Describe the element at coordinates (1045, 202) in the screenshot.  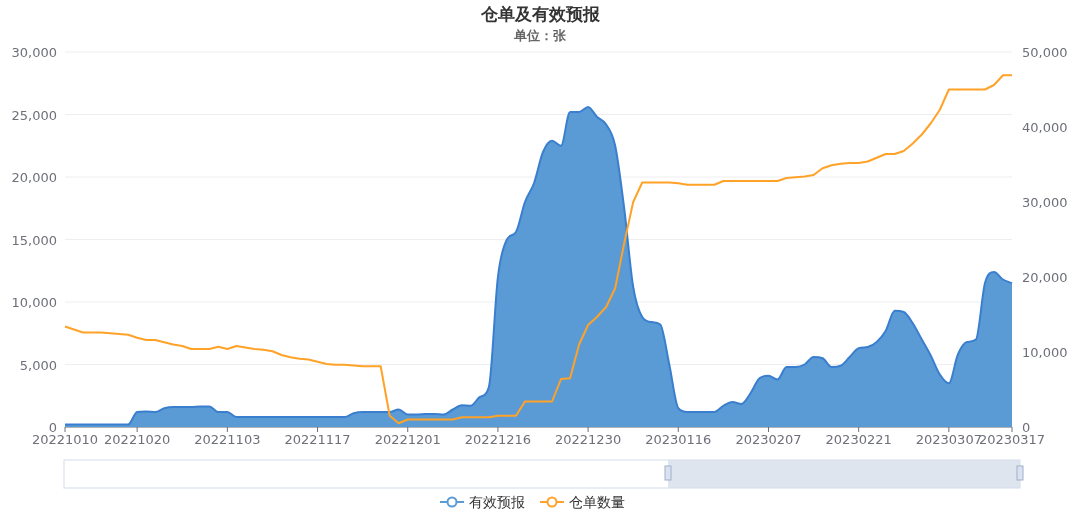
I see `y2-tick-label: 30,000` at that location.